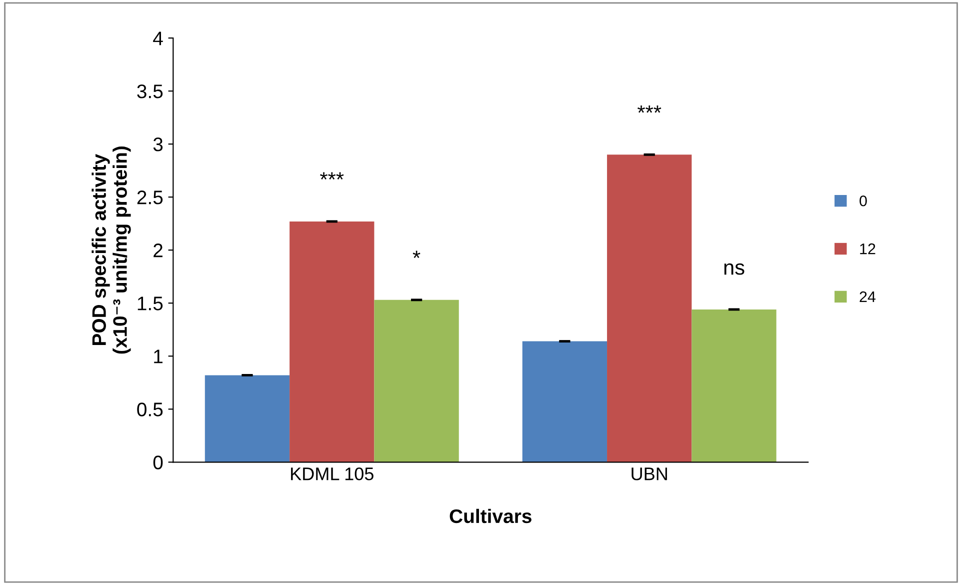 The width and height of the screenshot is (962, 585). Describe the element at coordinates (158, 357) in the screenshot. I see `y-tick-label: 1` at that location.